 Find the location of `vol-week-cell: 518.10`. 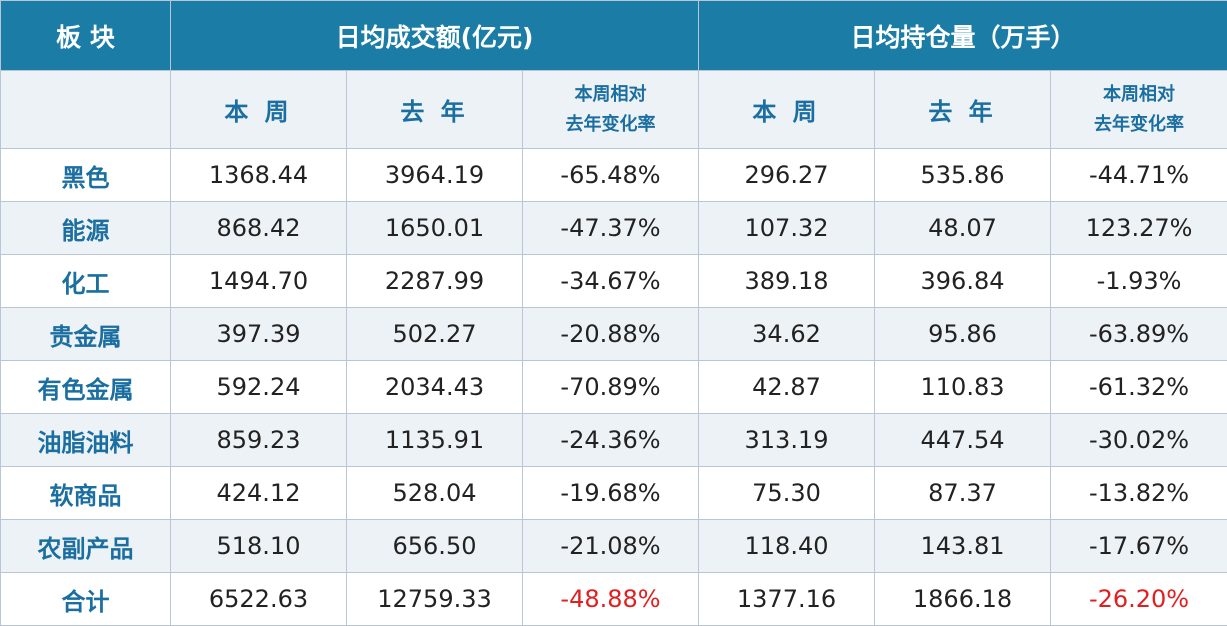

vol-week-cell: 518.10 is located at coordinates (259, 546).